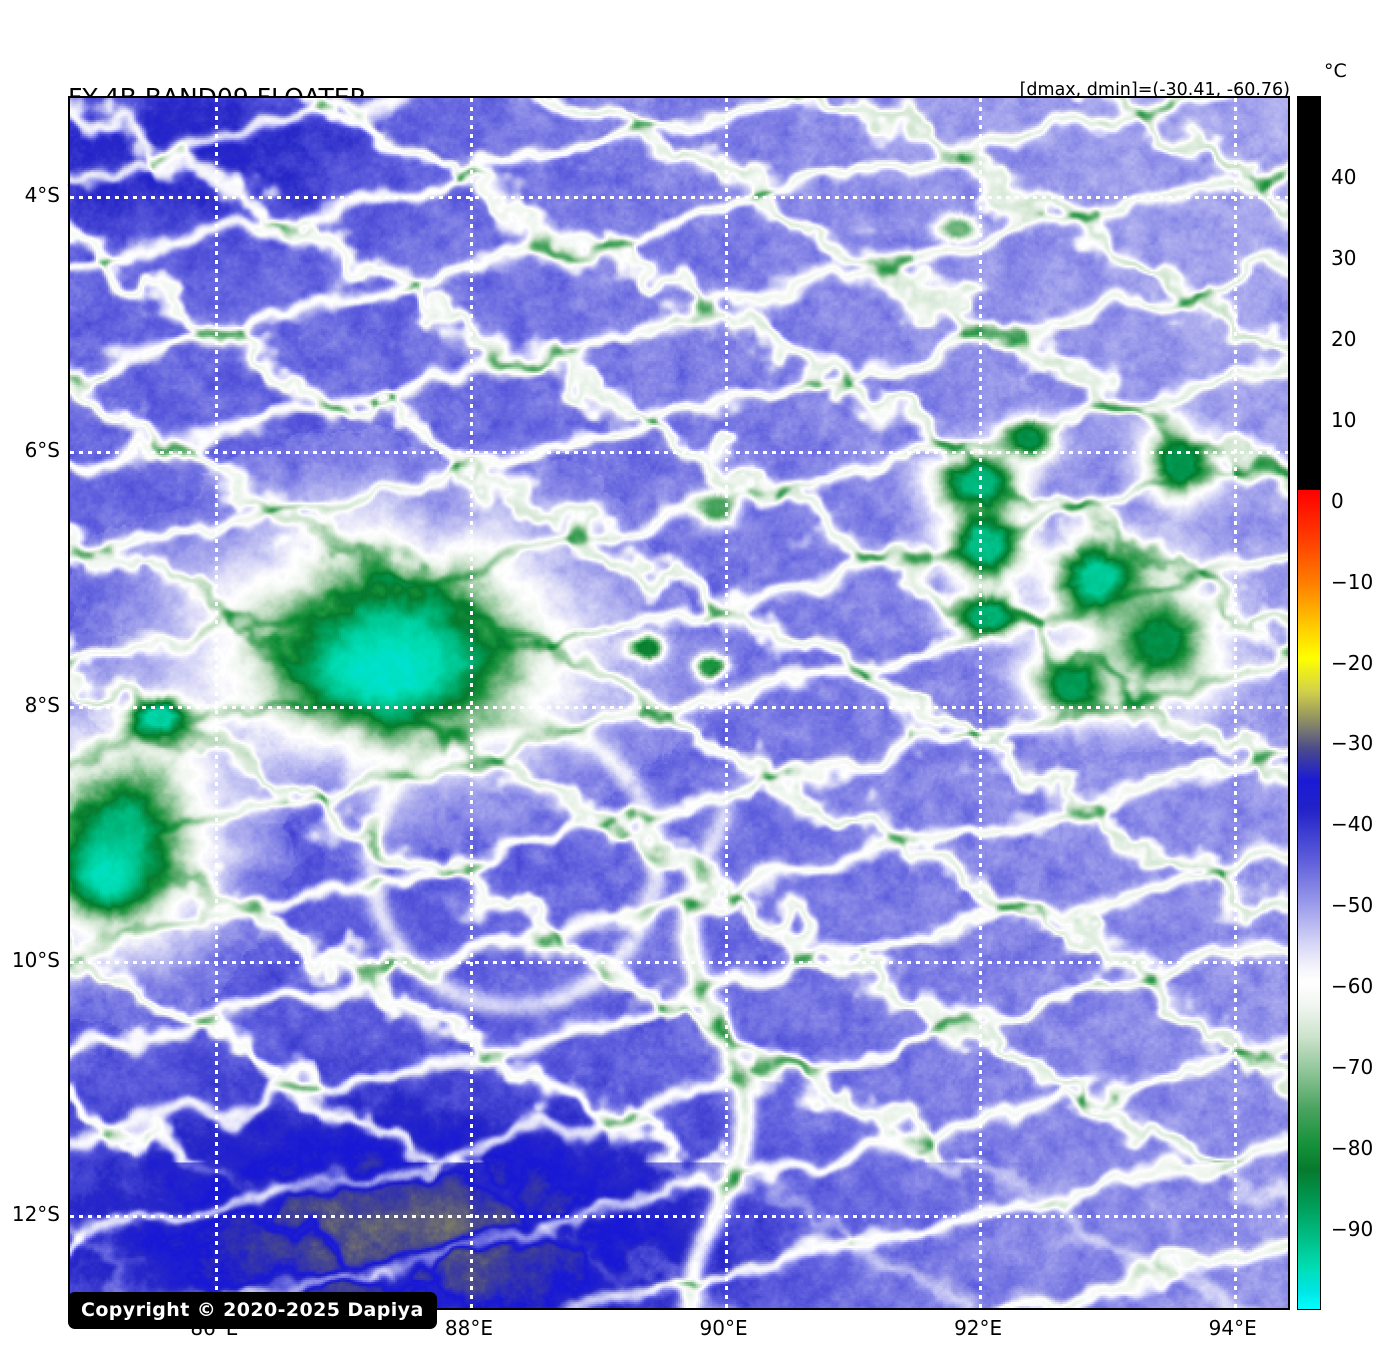 The width and height of the screenshot is (1388, 1359). I want to click on colorbar-tick-label: 0, so click(1337, 500).